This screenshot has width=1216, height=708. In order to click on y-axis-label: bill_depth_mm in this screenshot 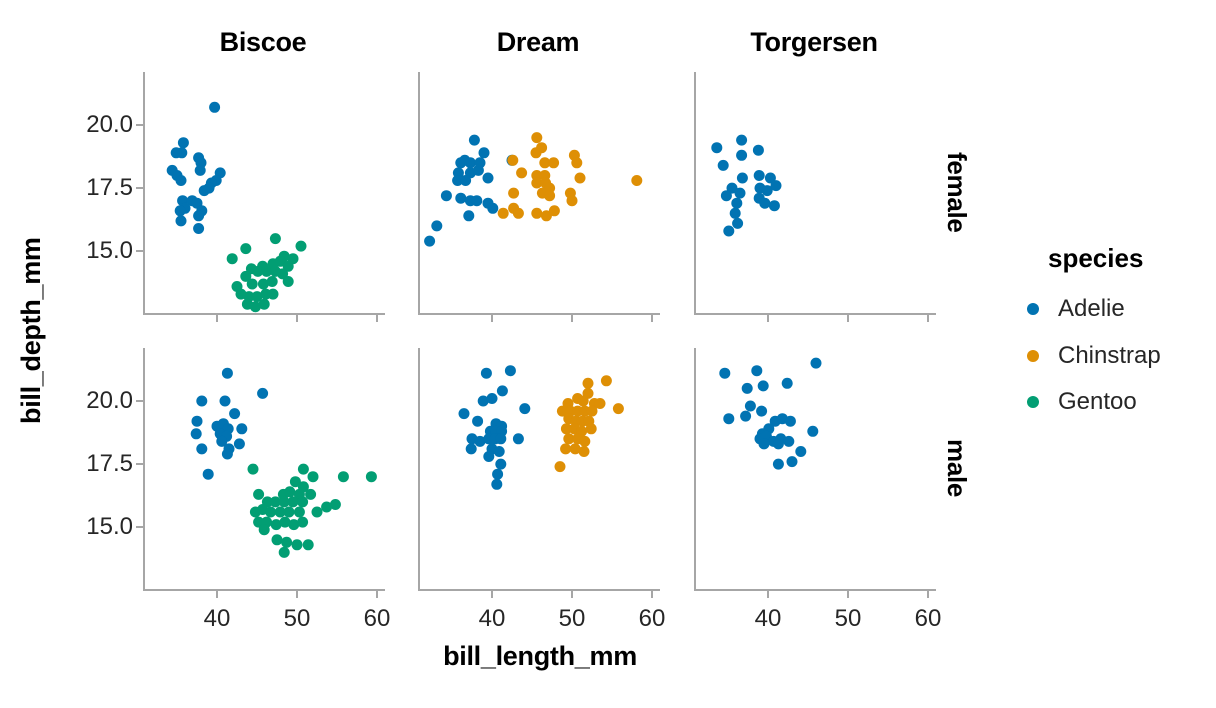, I will do `click(31, 330)`.